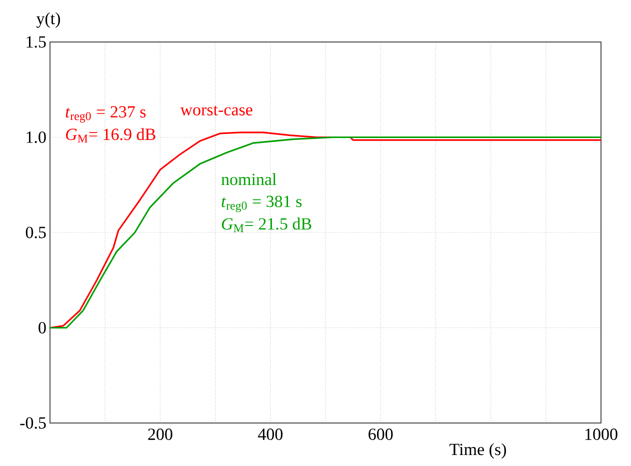 This screenshot has height=466, width=631. I want to click on annotation: t$_{reg0}$ = 381 s, so click(262, 204).